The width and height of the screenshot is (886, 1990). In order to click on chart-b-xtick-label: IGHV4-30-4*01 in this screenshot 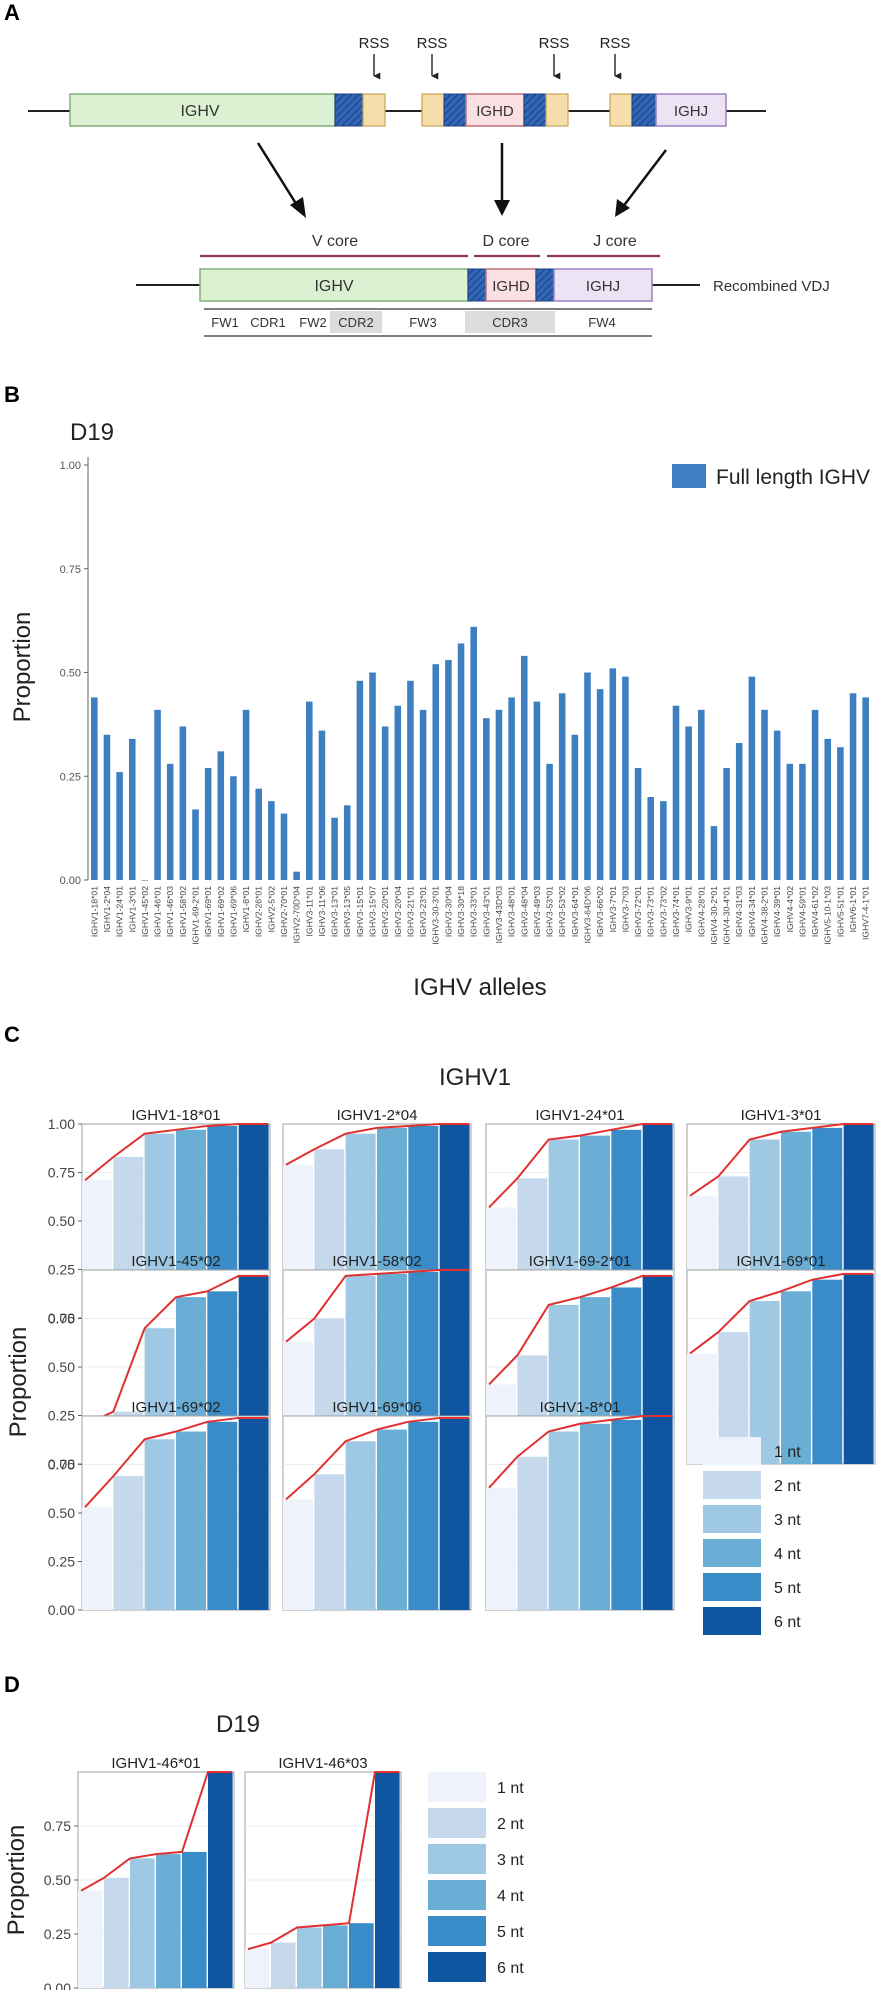, I will do `click(727, 915)`.